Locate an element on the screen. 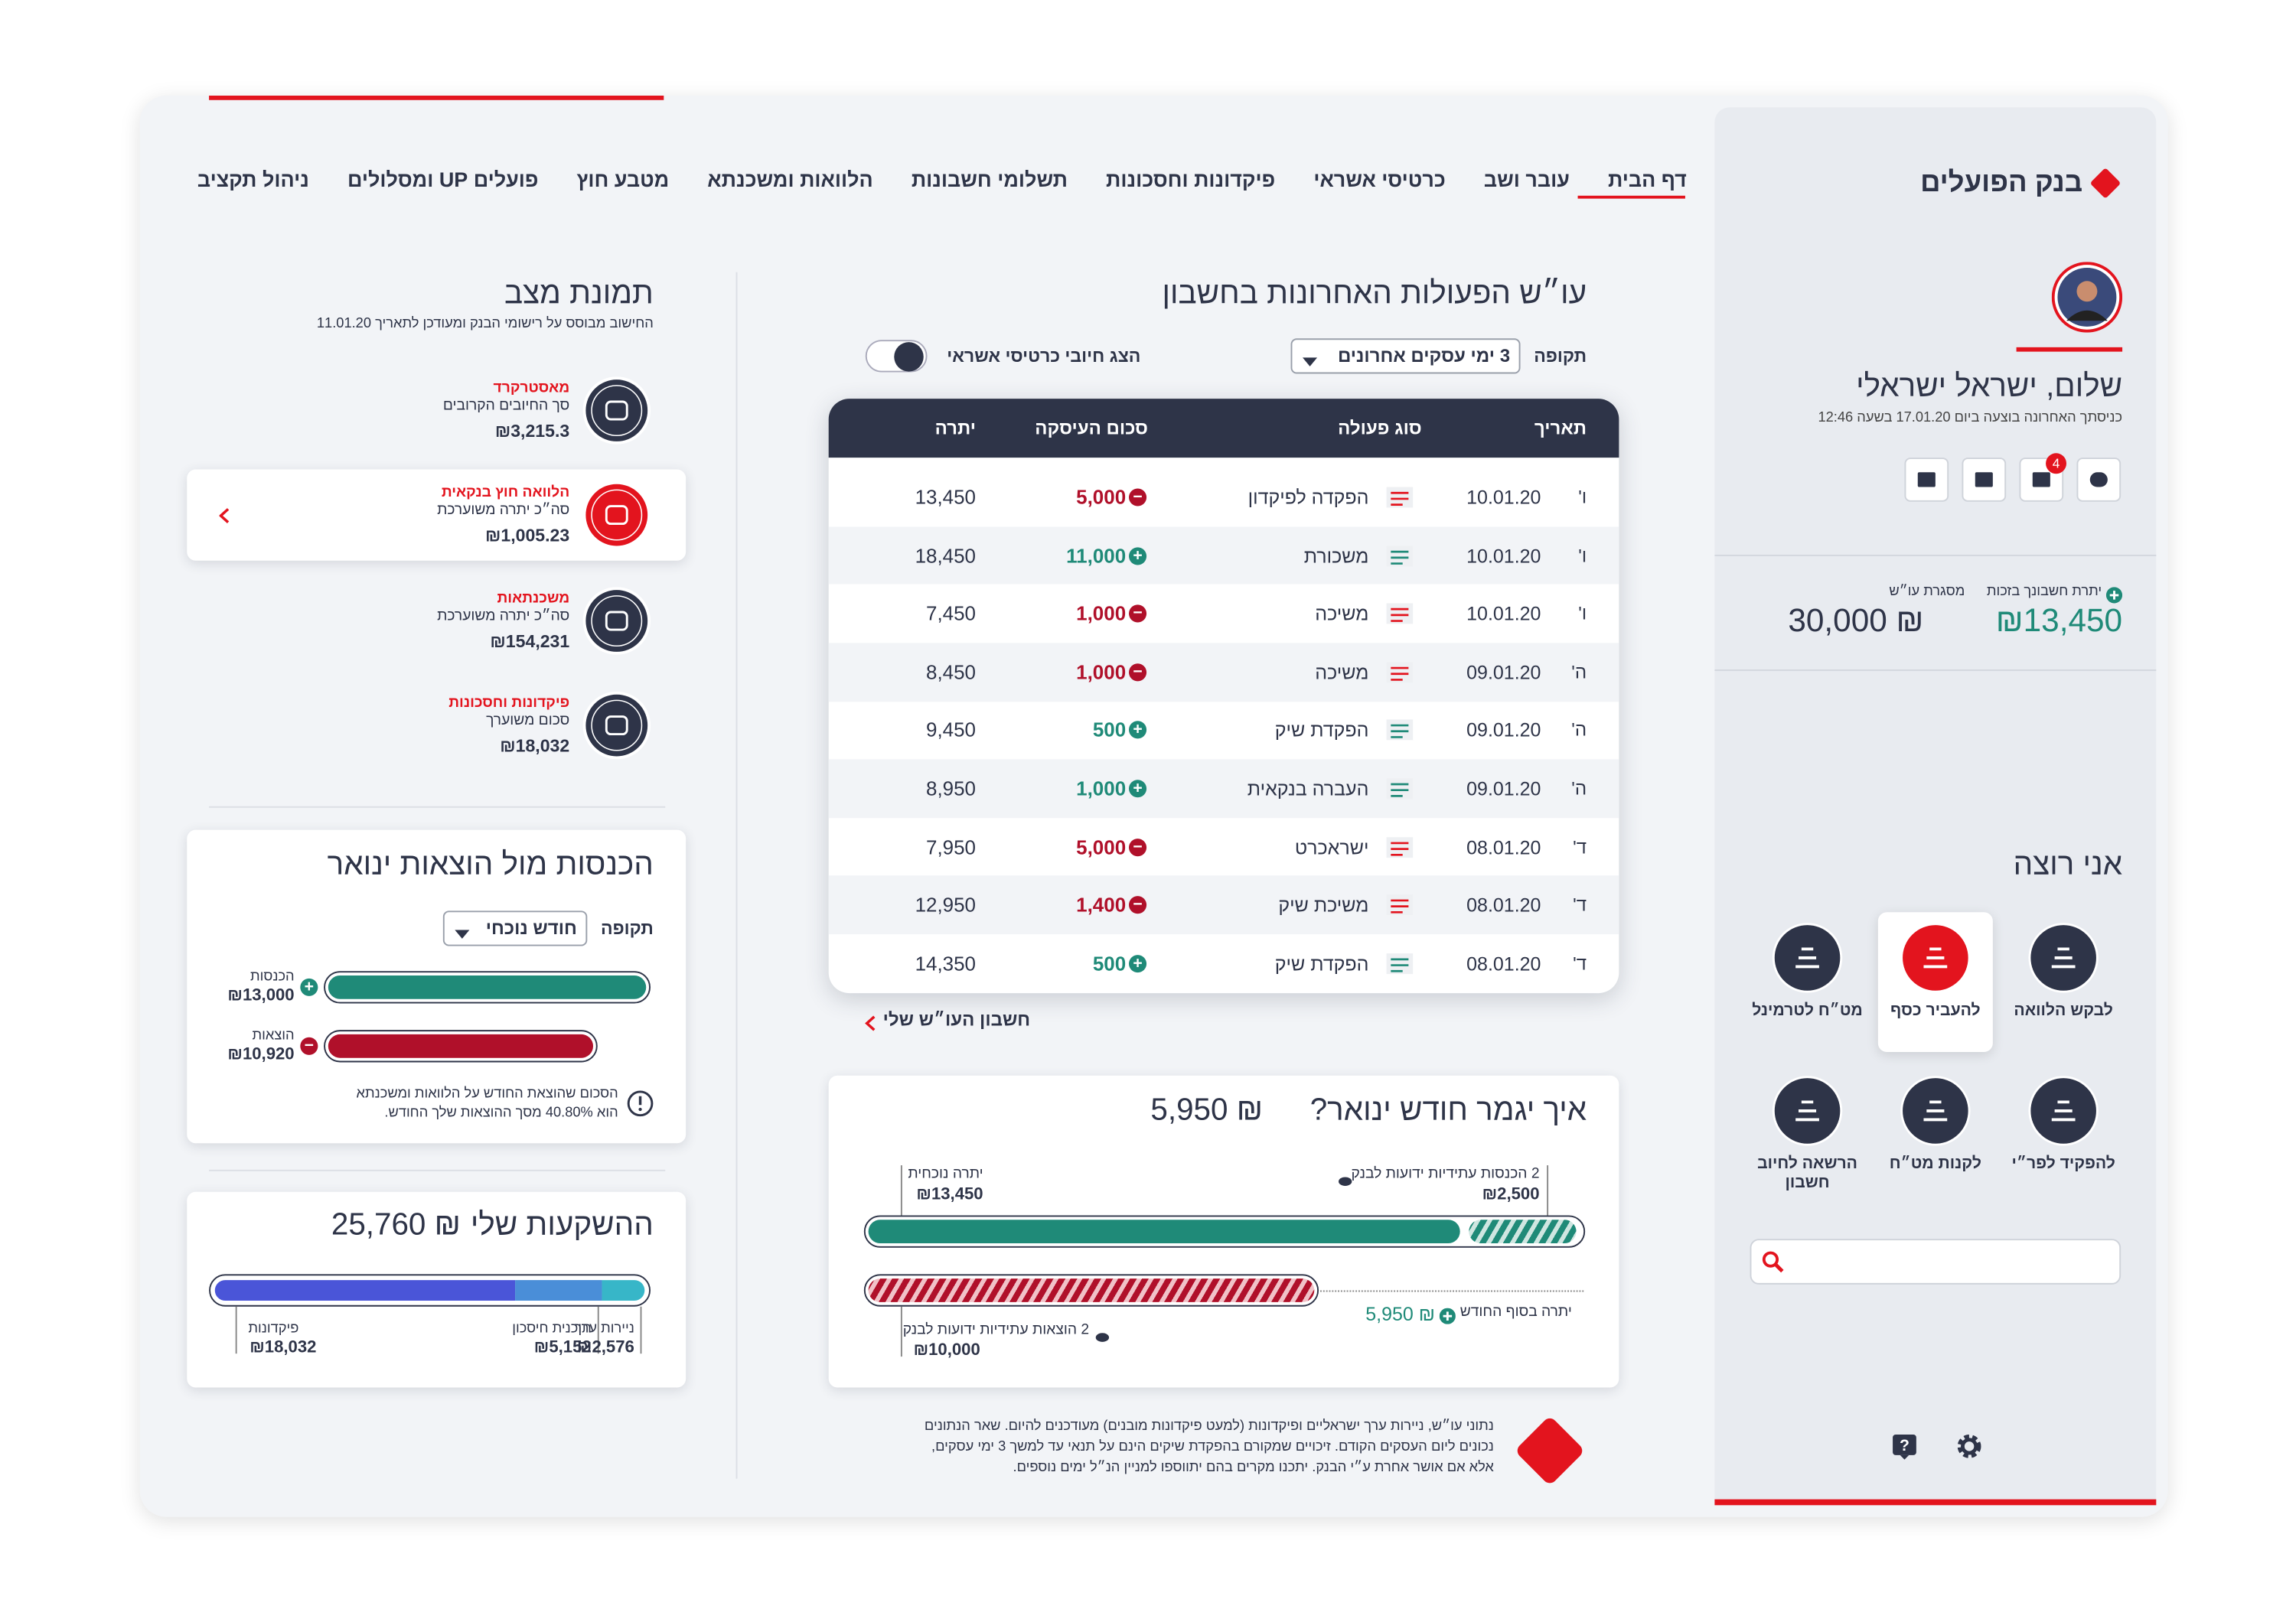  row-type: הפקדת שיק is located at coordinates (1321, 963).